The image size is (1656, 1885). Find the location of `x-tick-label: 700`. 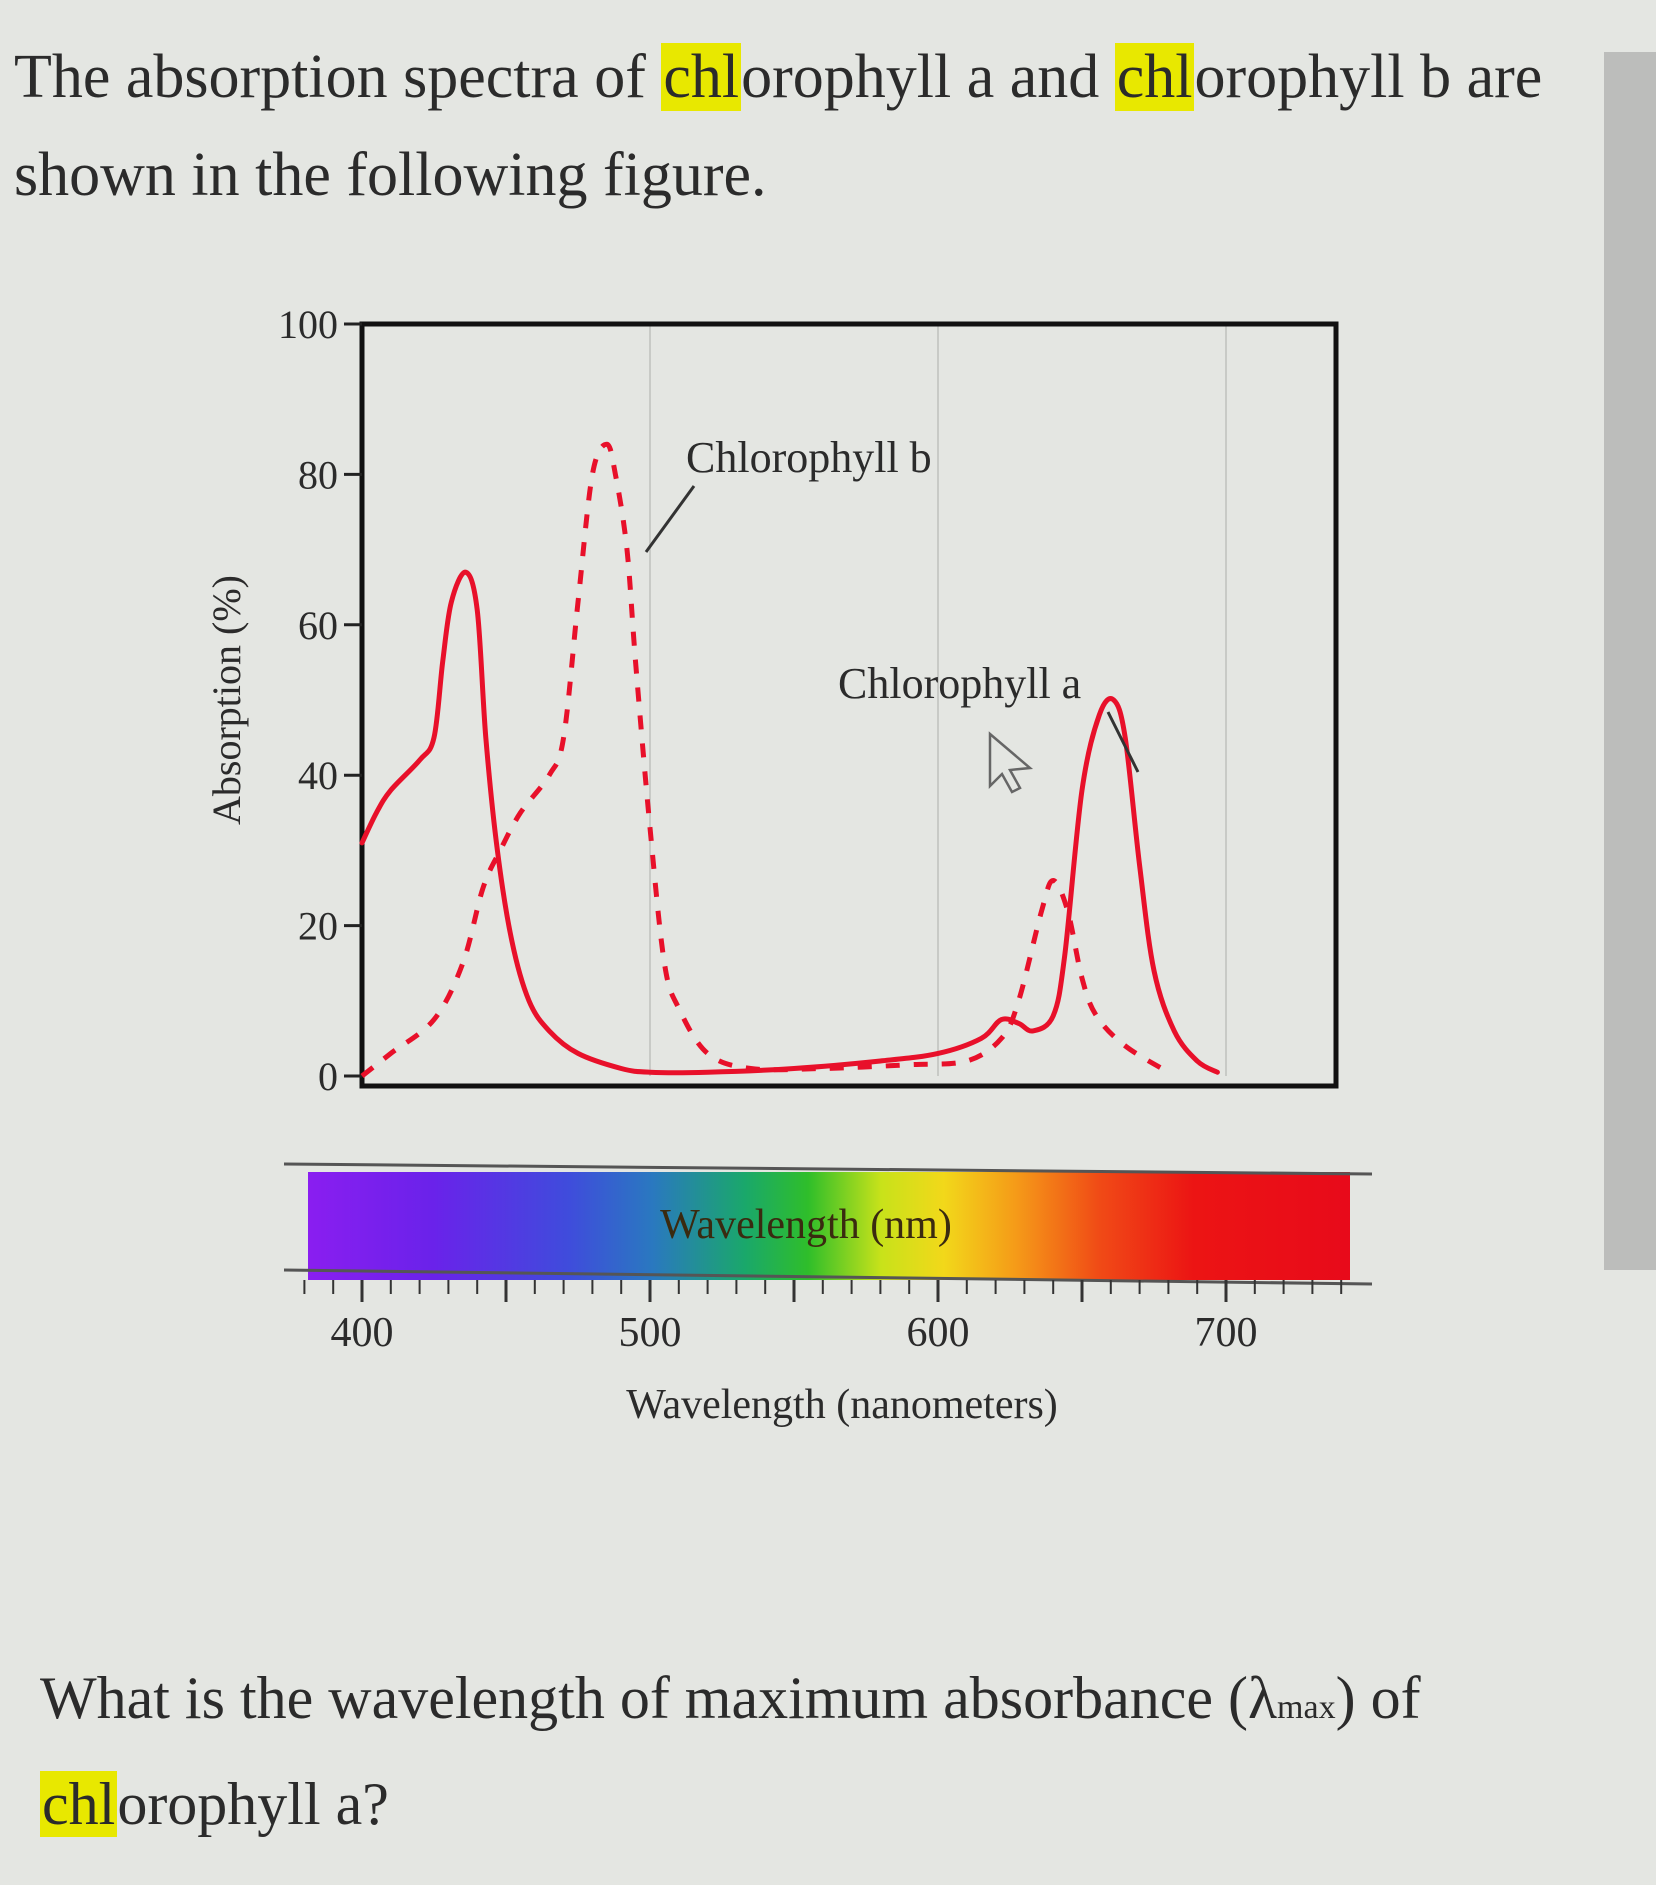

x-tick-label: 700 is located at coordinates (1226, 1333).